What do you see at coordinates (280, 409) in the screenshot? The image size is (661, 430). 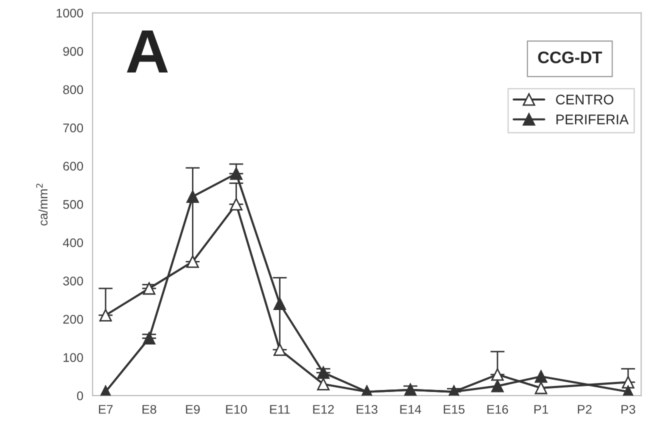 I see `x-tick-label: E11` at bounding box center [280, 409].